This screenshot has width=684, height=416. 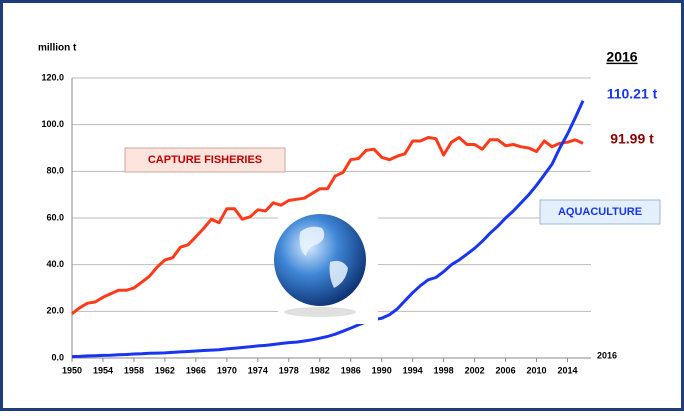 What do you see at coordinates (57, 357) in the screenshot?
I see `y-tick-label: 0.0` at bounding box center [57, 357].